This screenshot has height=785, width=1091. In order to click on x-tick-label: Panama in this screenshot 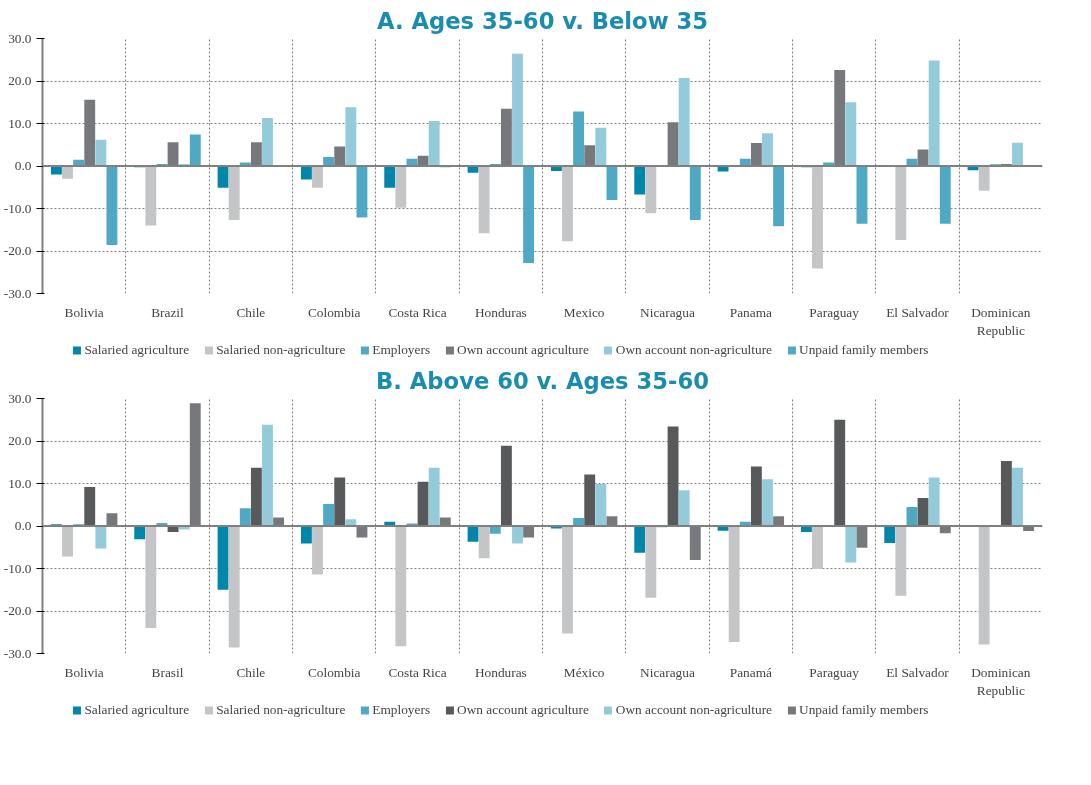, I will do `click(751, 312)`.